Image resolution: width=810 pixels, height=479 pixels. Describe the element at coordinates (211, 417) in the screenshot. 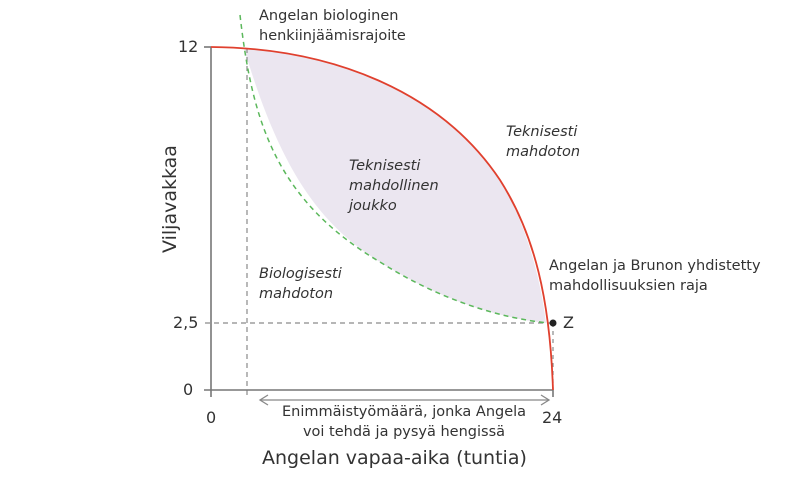

I see `x-tick-label-0: 0` at that location.